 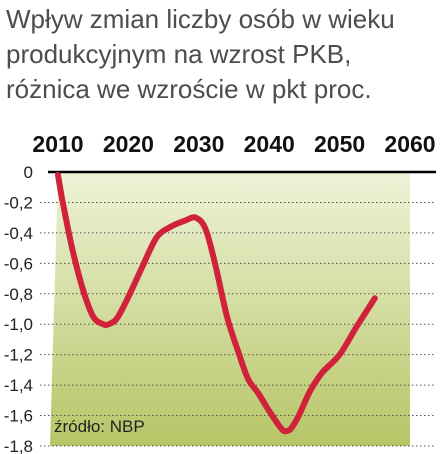 I want to click on x-tick-label: 2040, so click(x=269, y=144).